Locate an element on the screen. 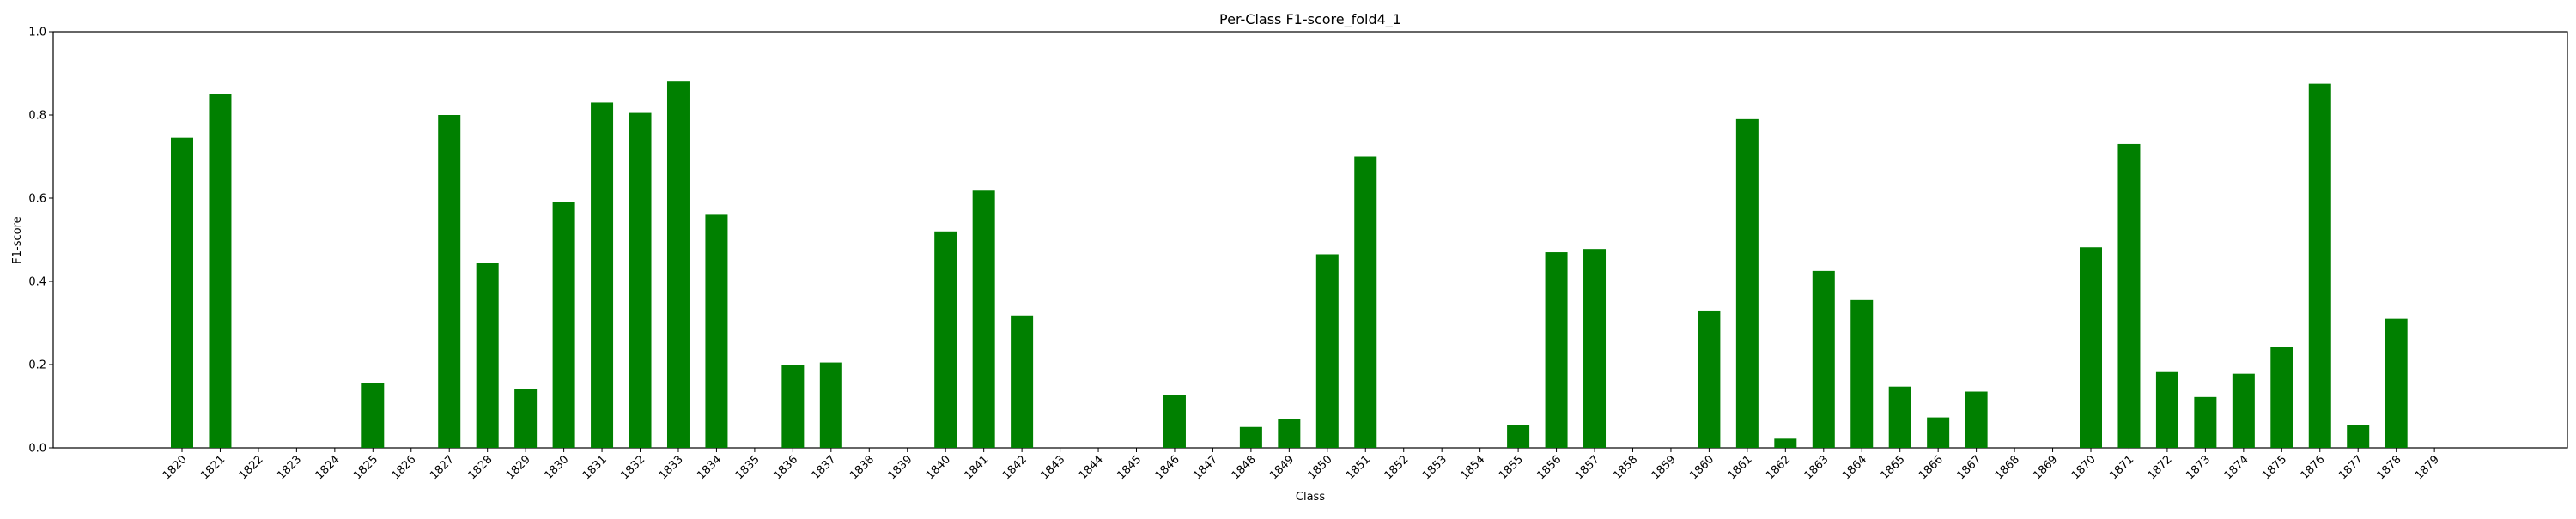  y-axis-label: F1-score is located at coordinates (17, 239).